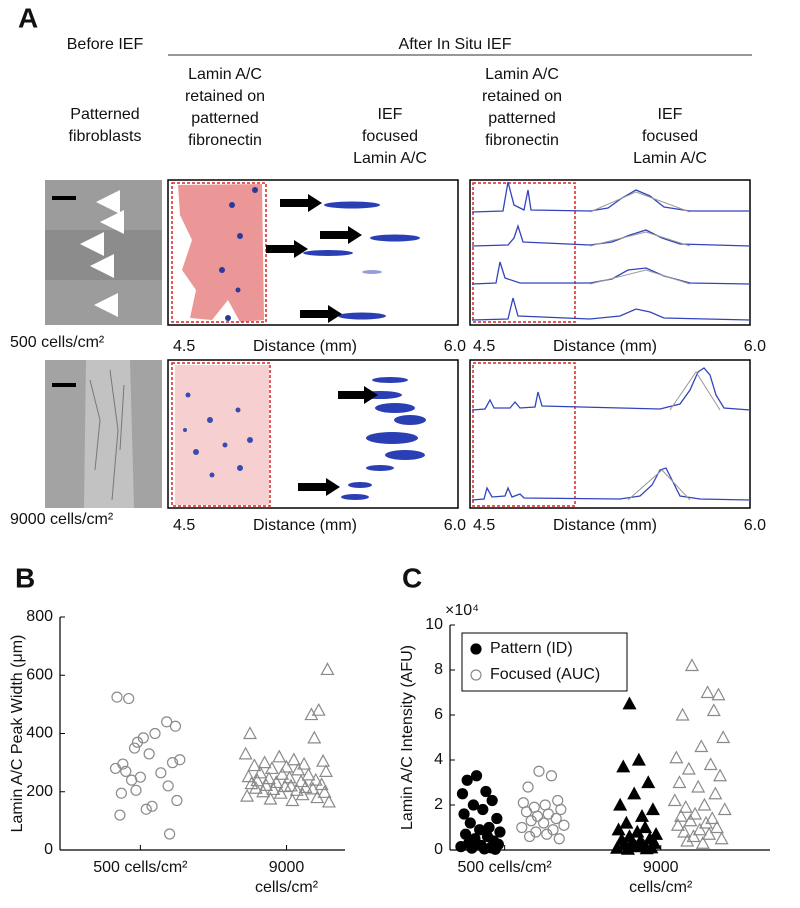 Image resolution: width=800 pixels, height=908 pixels. What do you see at coordinates (407, 737) in the screenshot?
I see `y-axis-title: Lamin A/C Intensity (AFU)` at bounding box center [407, 737].